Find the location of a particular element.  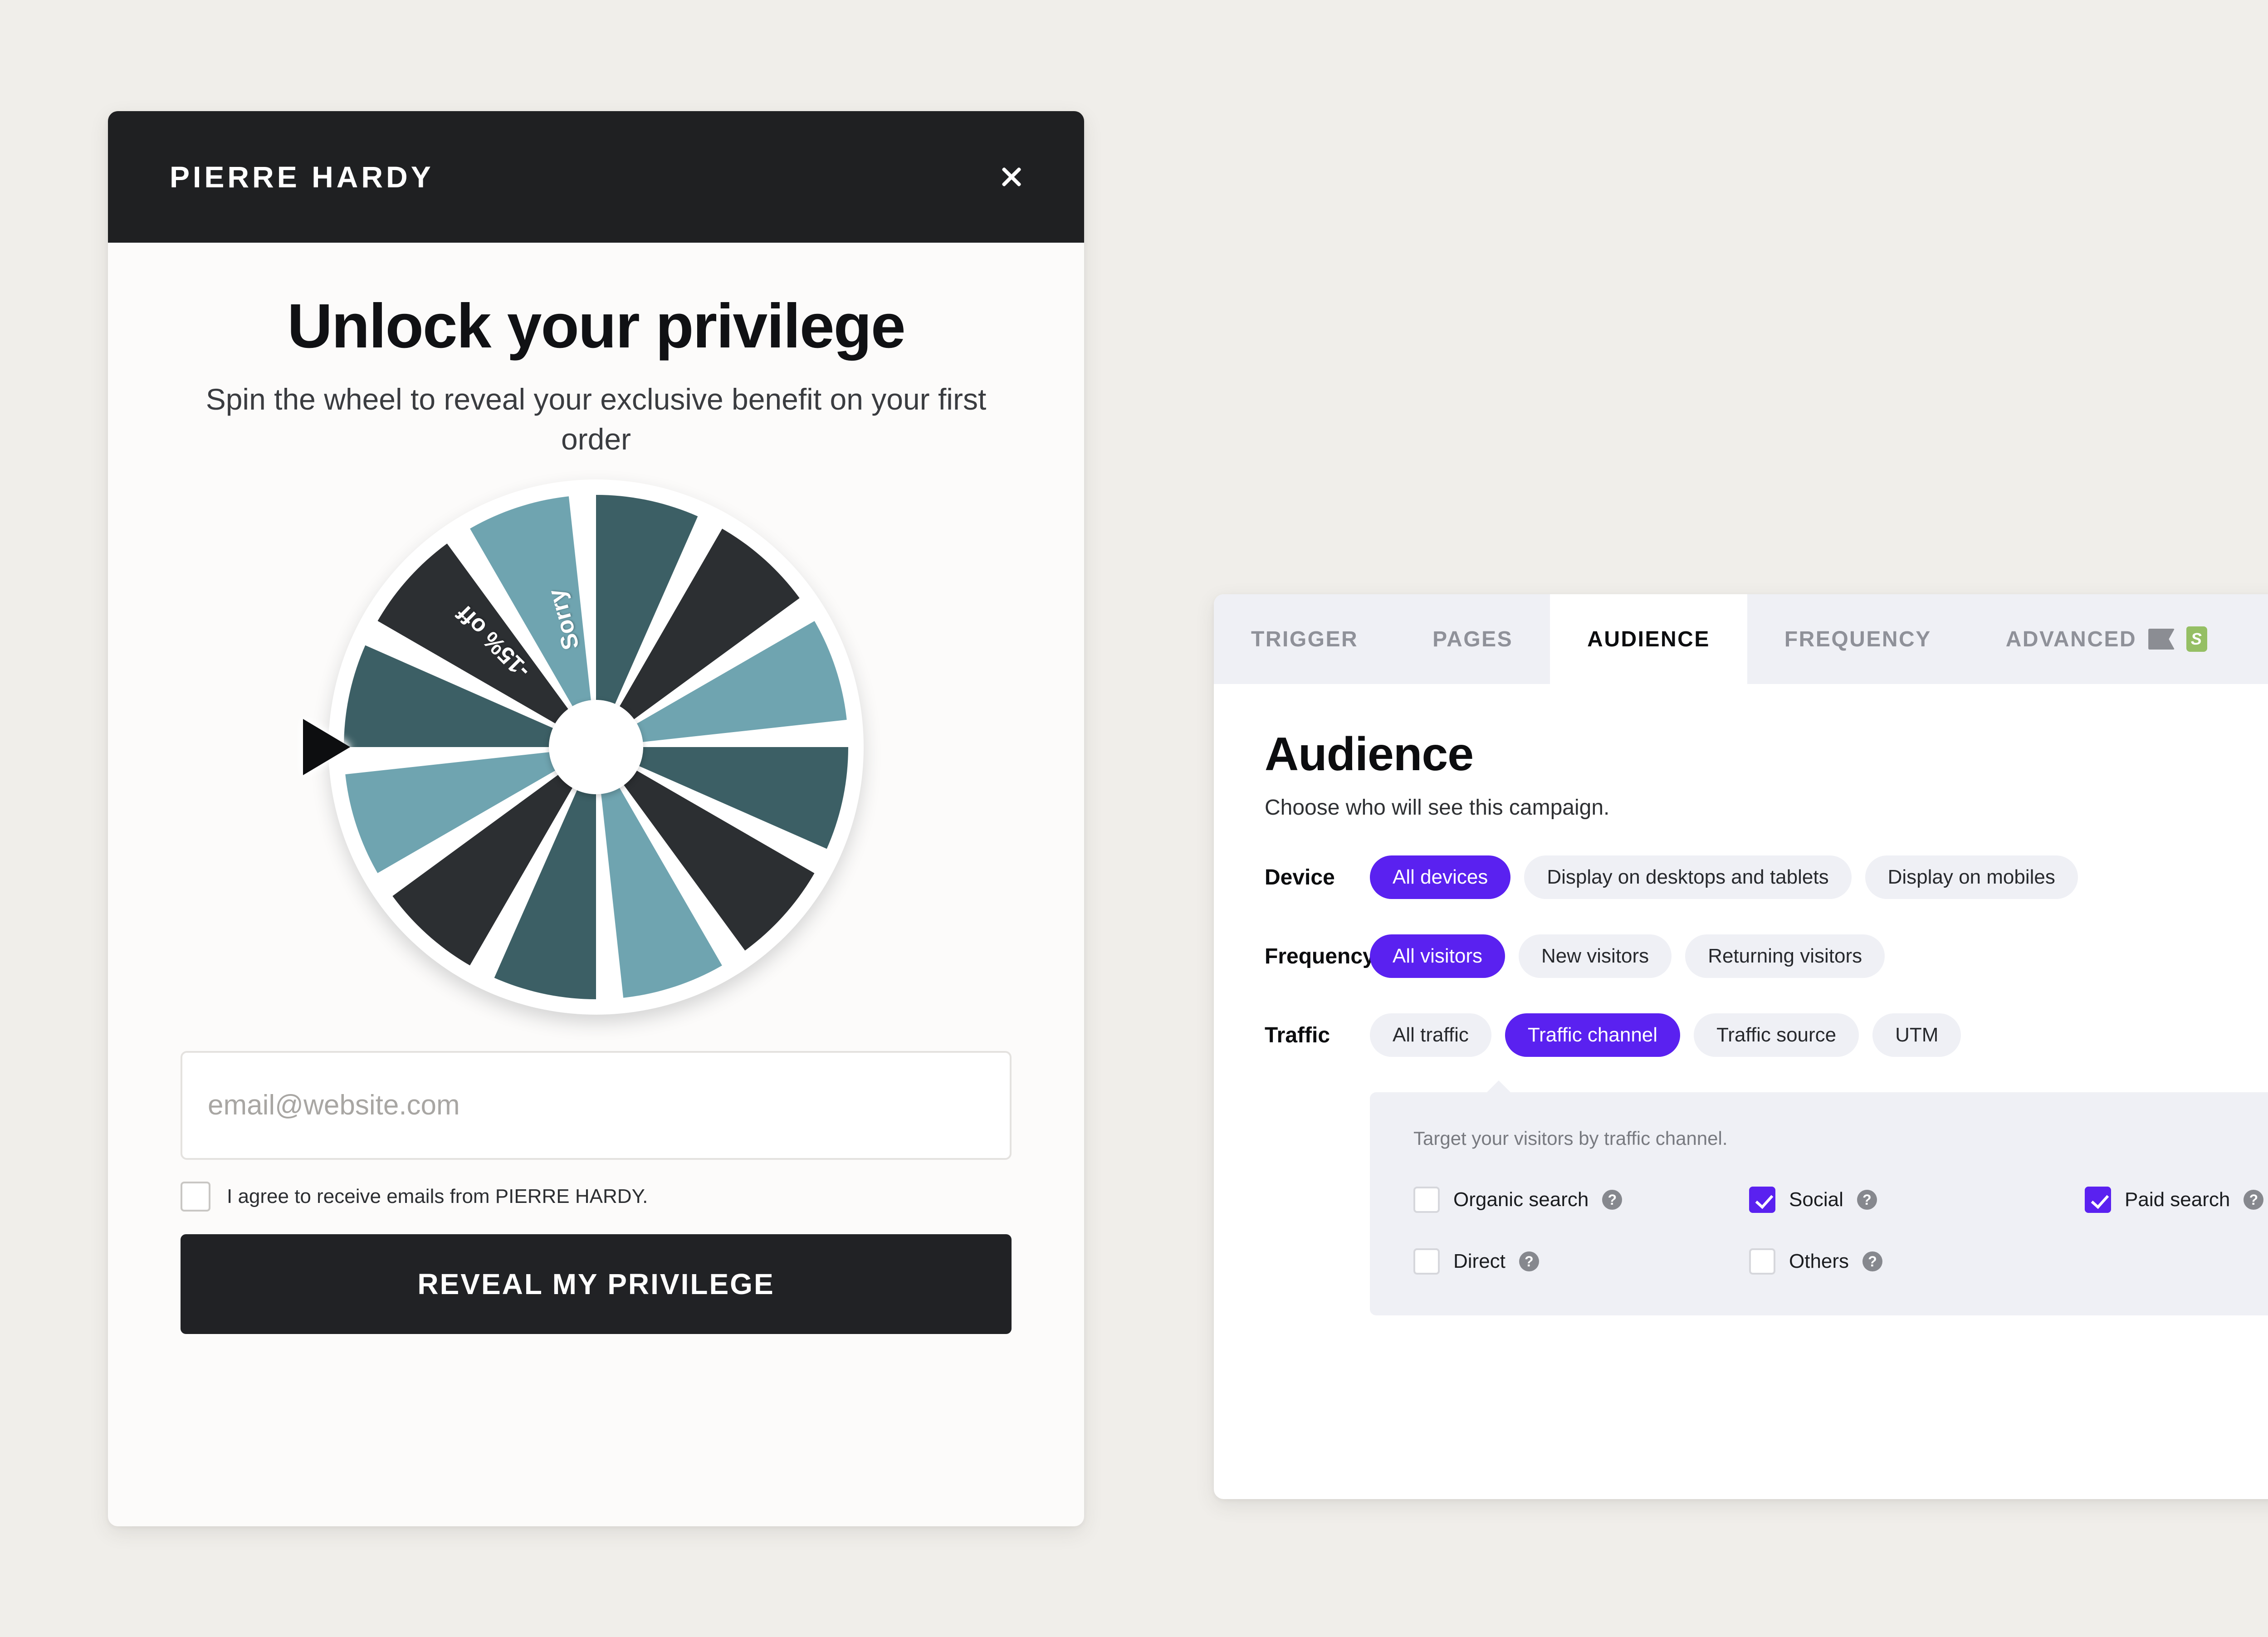

checkbox-direct is located at coordinates (1427, 1261).